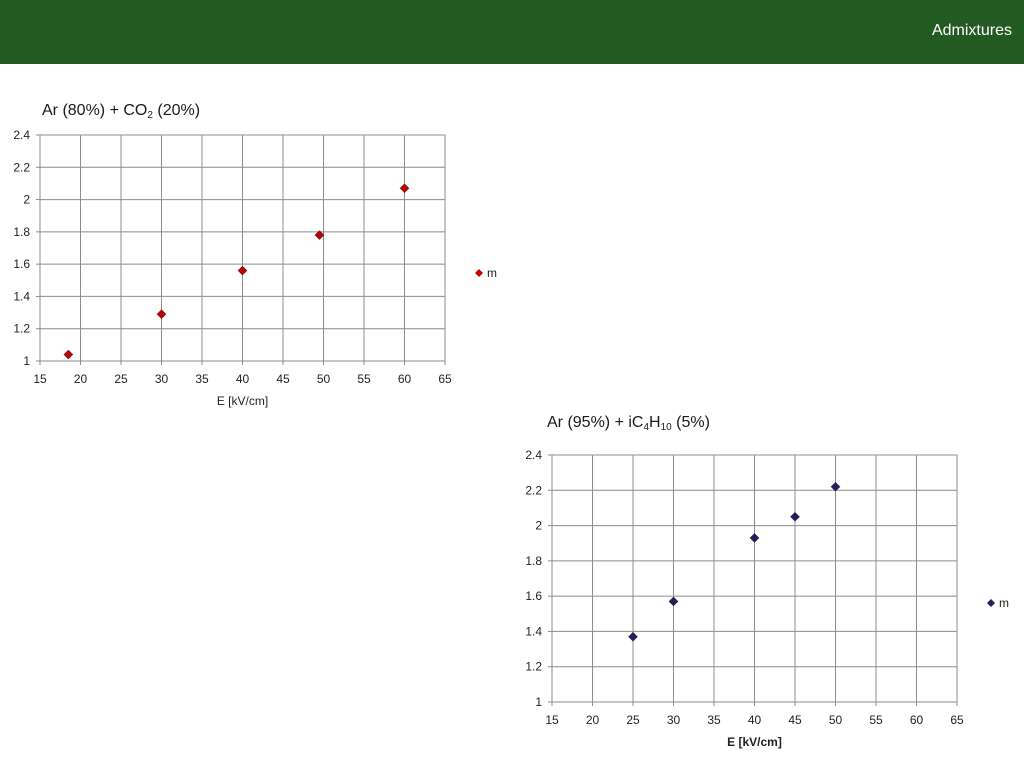 This screenshot has height=768, width=1024. What do you see at coordinates (628, 423) in the screenshot?
I see `chart-2-title: Ar (95%) + iC4H10 (5%)` at bounding box center [628, 423].